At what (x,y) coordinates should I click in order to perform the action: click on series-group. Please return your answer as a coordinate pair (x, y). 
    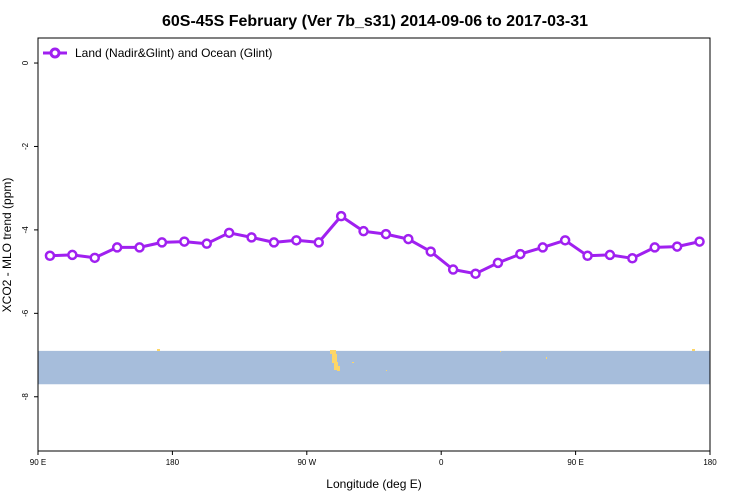
    Looking at the image, I should click on (374, 244).